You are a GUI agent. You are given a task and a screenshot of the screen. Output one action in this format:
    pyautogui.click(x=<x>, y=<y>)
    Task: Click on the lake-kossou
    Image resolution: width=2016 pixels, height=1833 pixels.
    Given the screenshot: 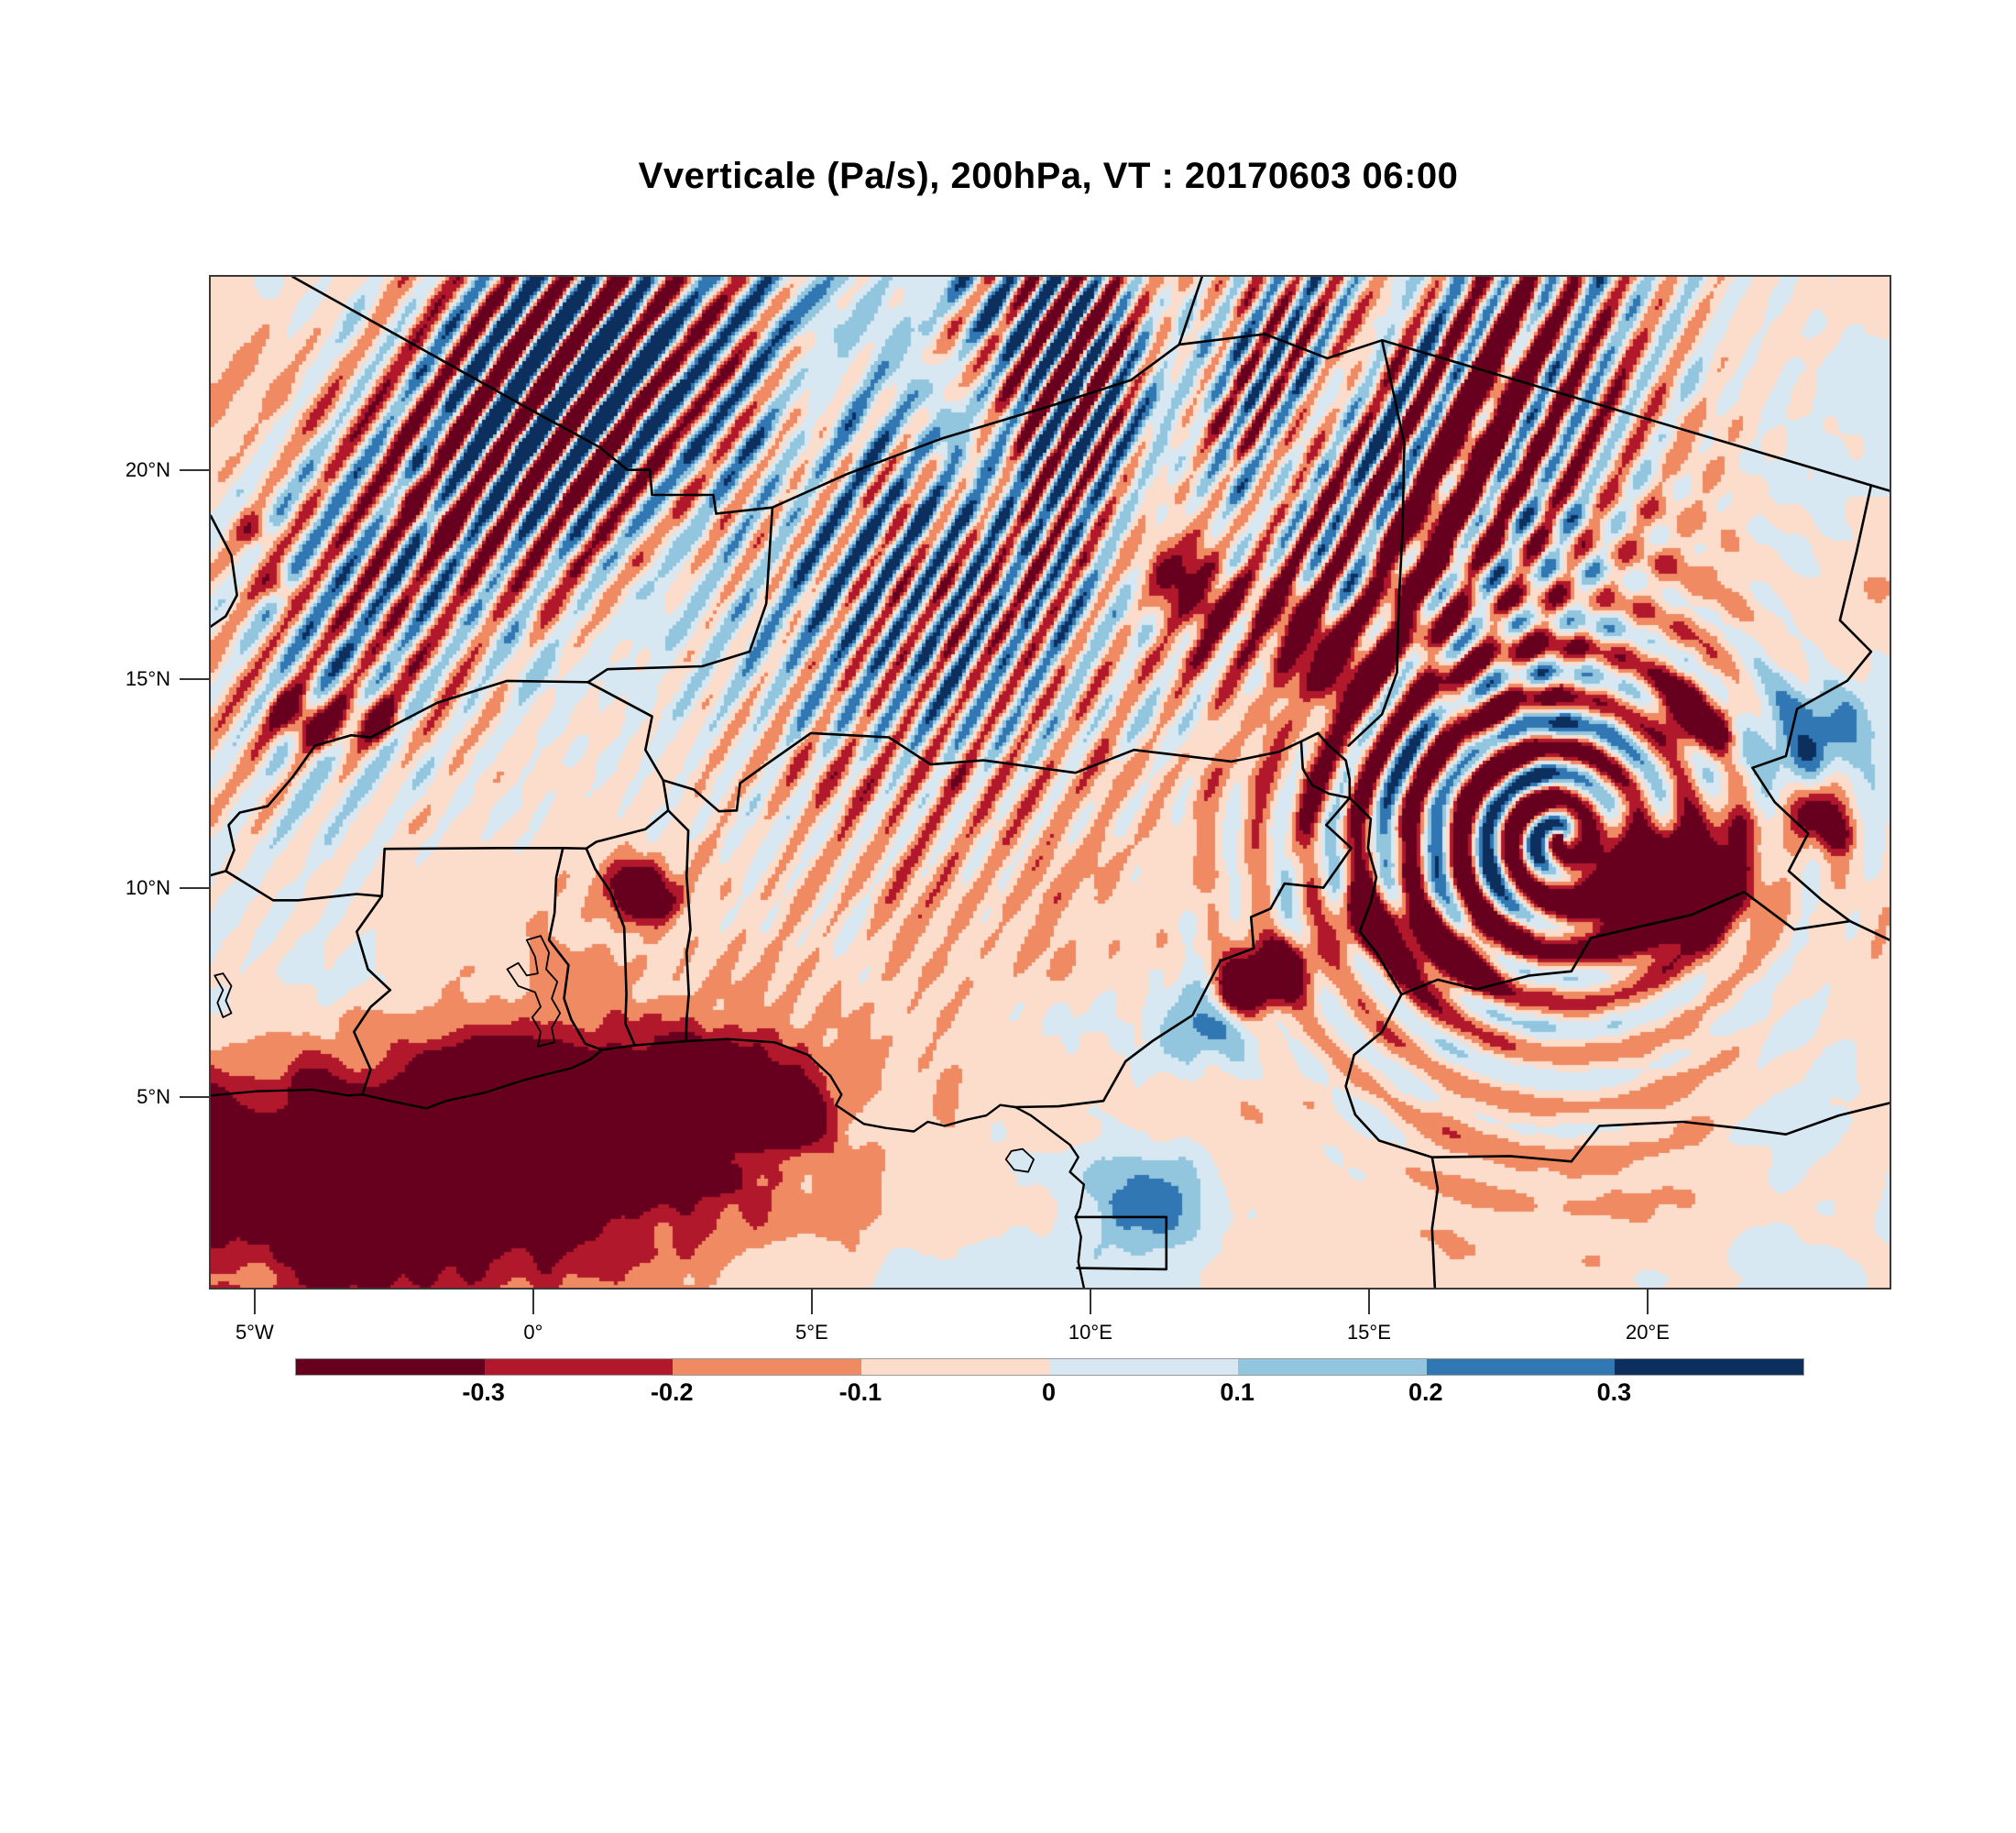 What is the action you would take?
    pyautogui.click(x=223, y=995)
    